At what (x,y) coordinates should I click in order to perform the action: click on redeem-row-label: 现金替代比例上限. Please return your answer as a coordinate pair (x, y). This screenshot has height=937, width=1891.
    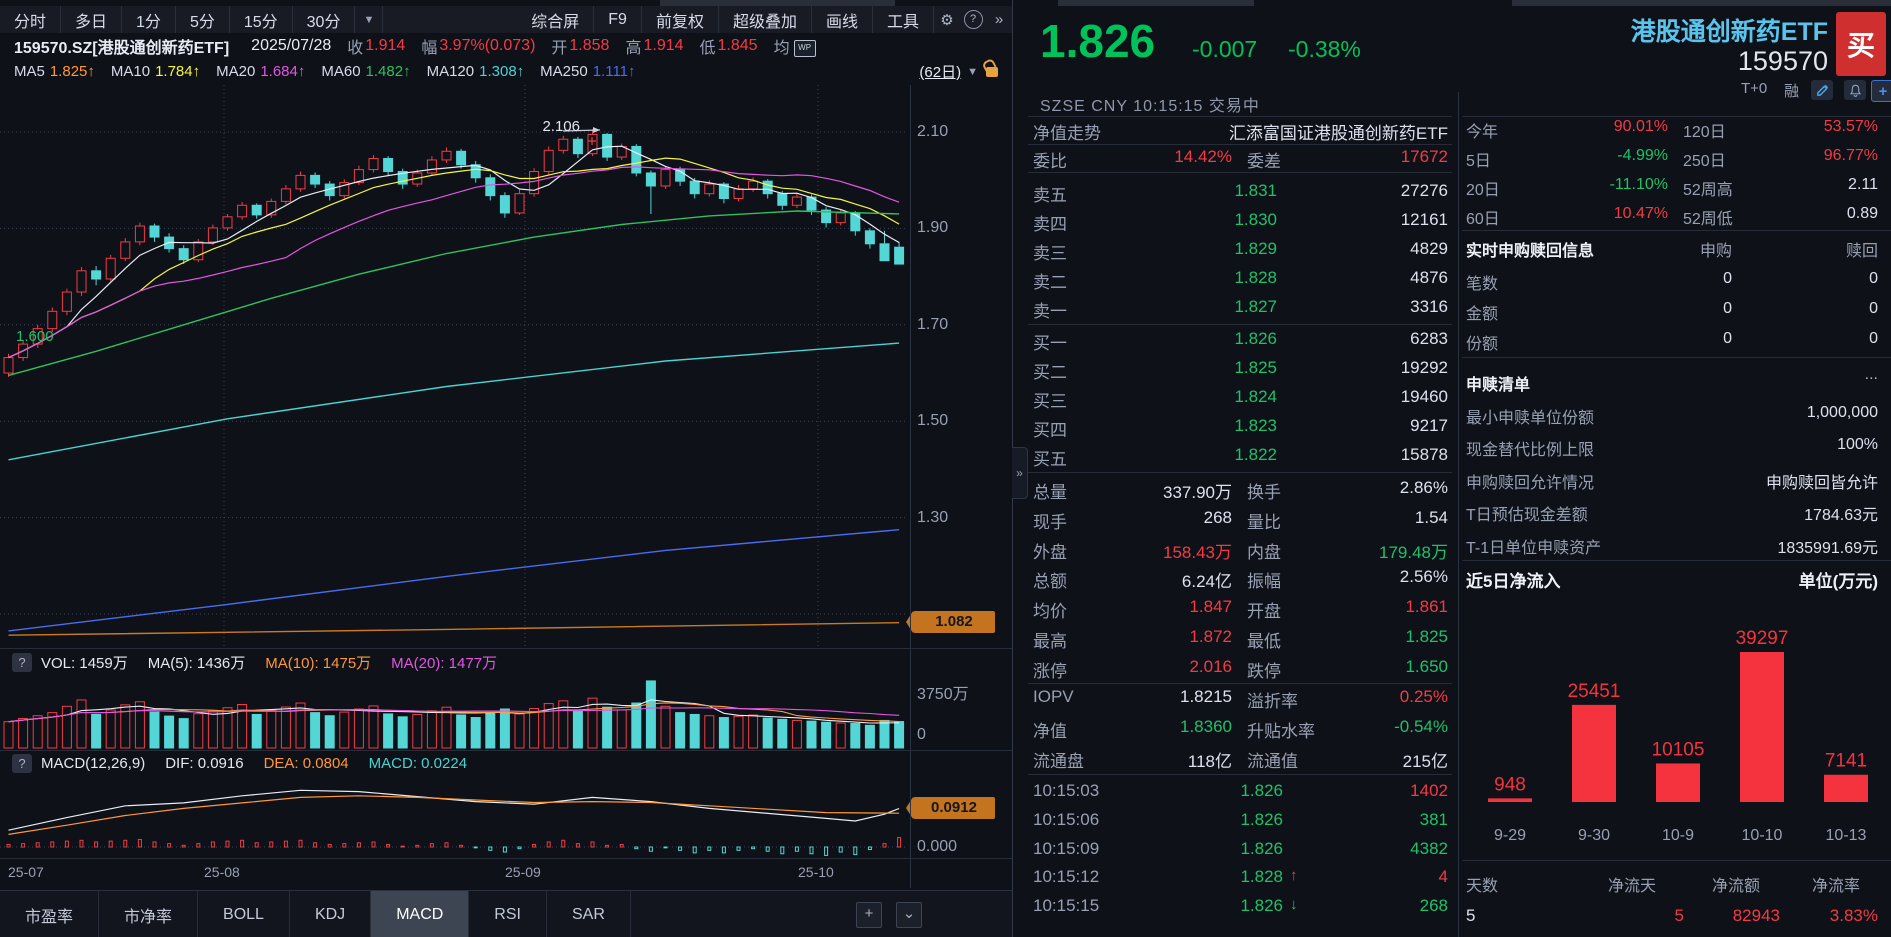
    Looking at the image, I should click on (1530, 451).